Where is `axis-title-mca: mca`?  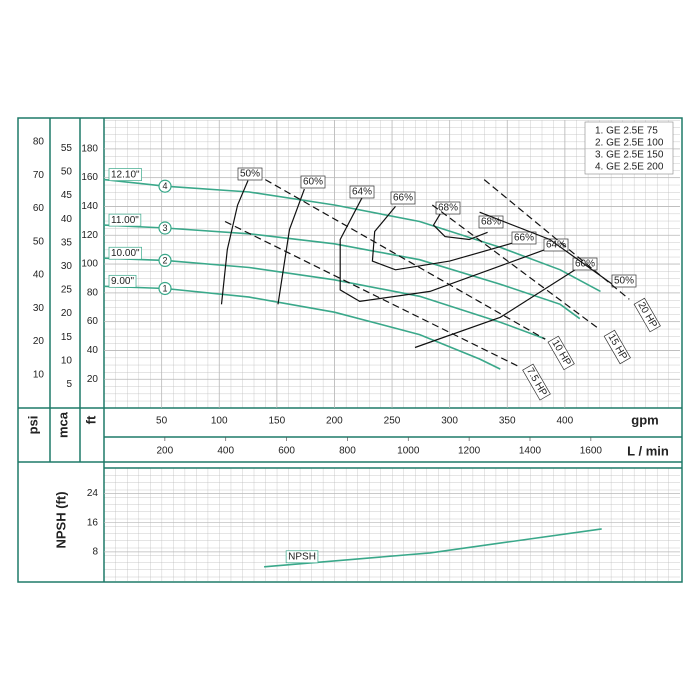 axis-title-mca: mca is located at coordinates (62, 424).